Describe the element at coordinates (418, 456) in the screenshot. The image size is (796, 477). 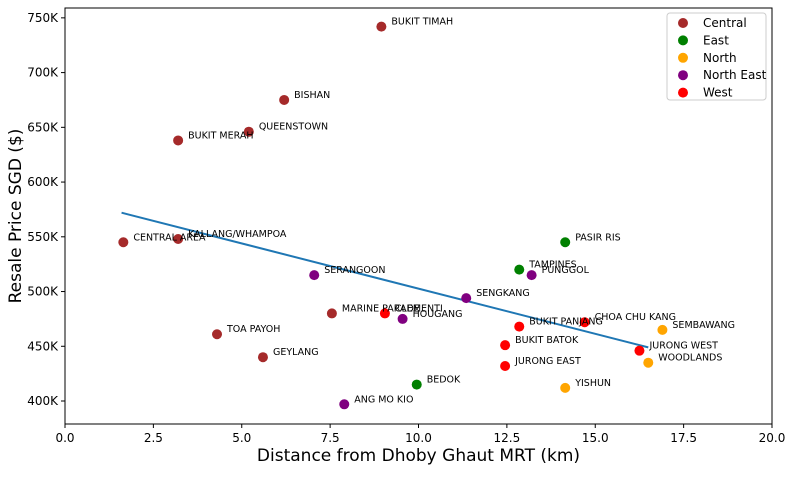
I see `x-axis-title: Distance from Dhoby Ghaut MRT (km)` at that location.